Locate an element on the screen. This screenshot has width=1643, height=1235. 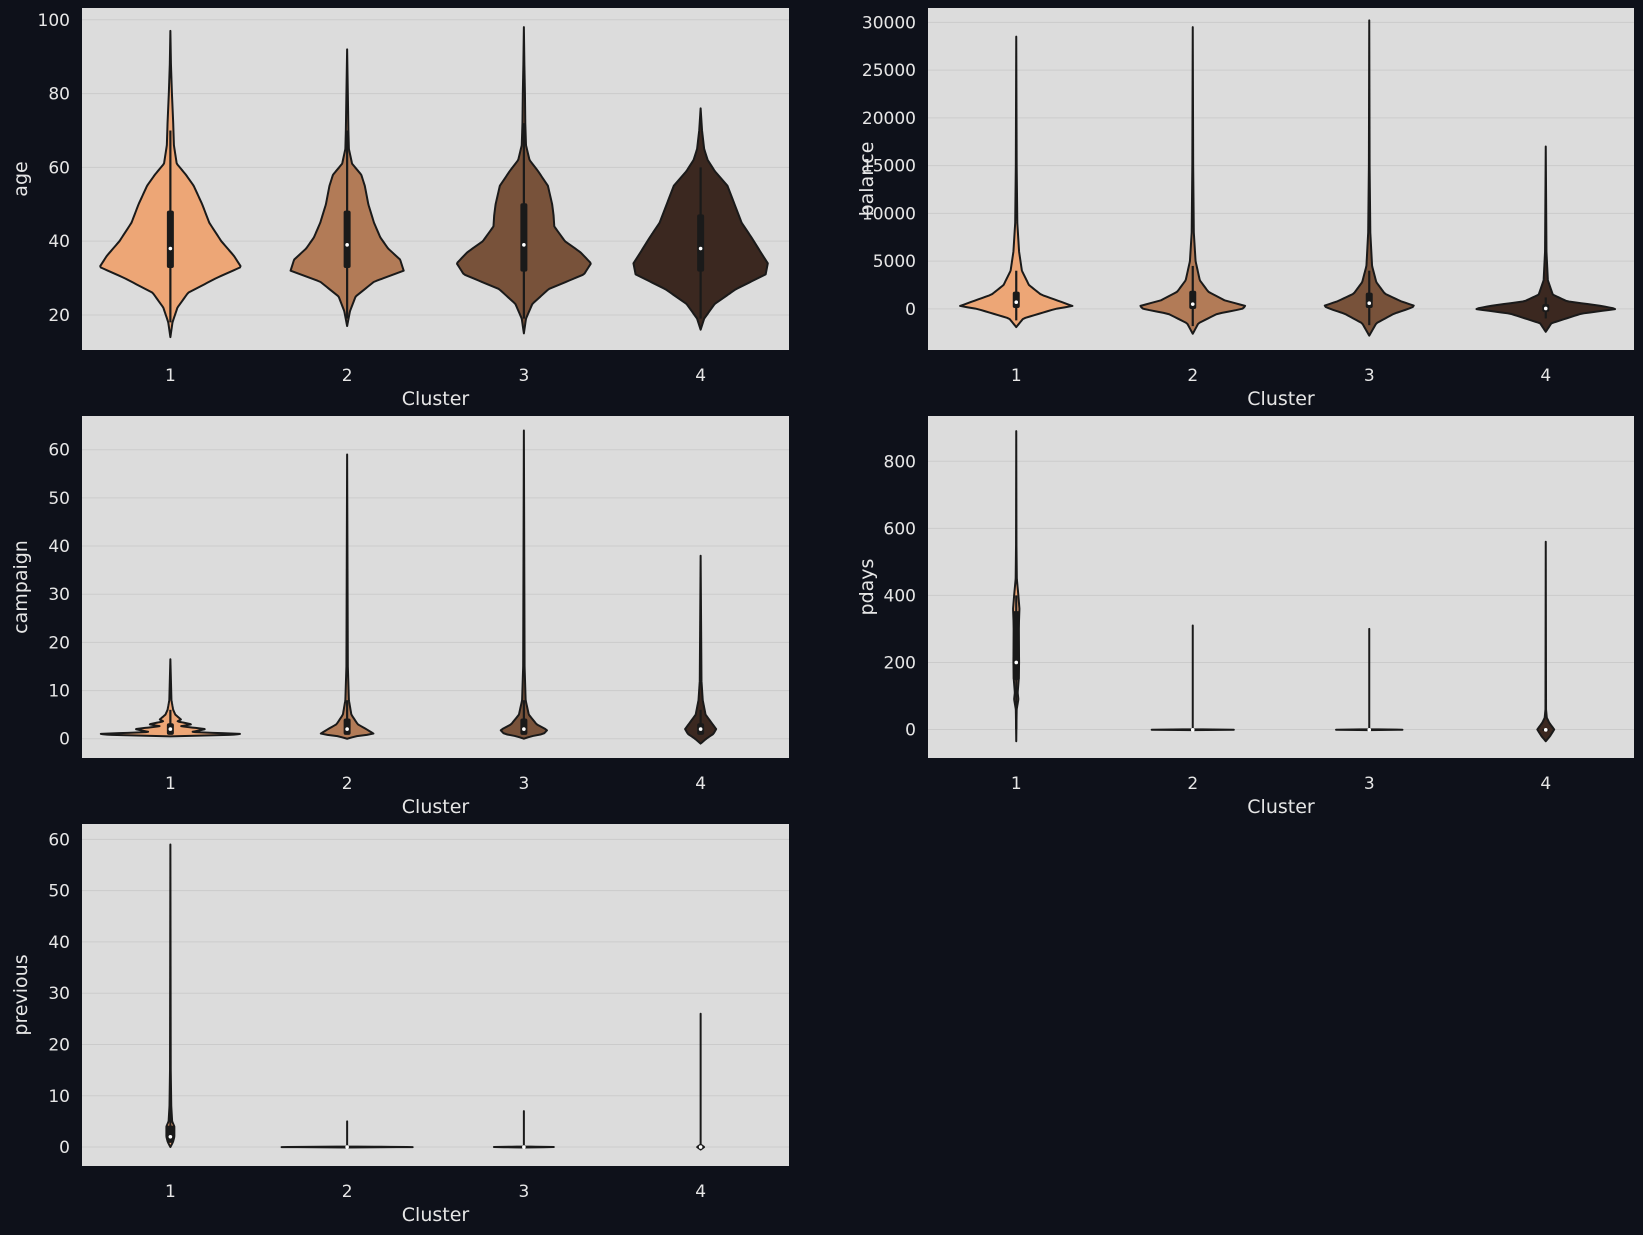
y-tick-label: 30 is located at coordinates (59, 595).